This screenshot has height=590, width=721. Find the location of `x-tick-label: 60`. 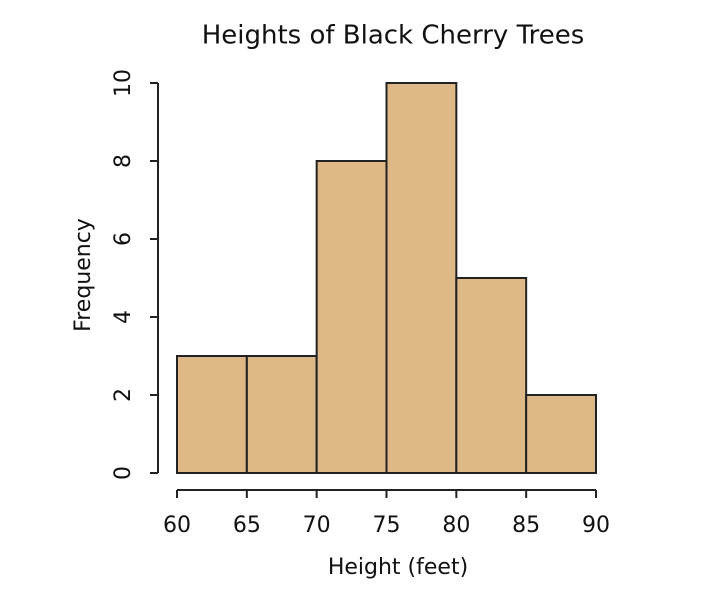

x-tick-label: 60 is located at coordinates (177, 525).